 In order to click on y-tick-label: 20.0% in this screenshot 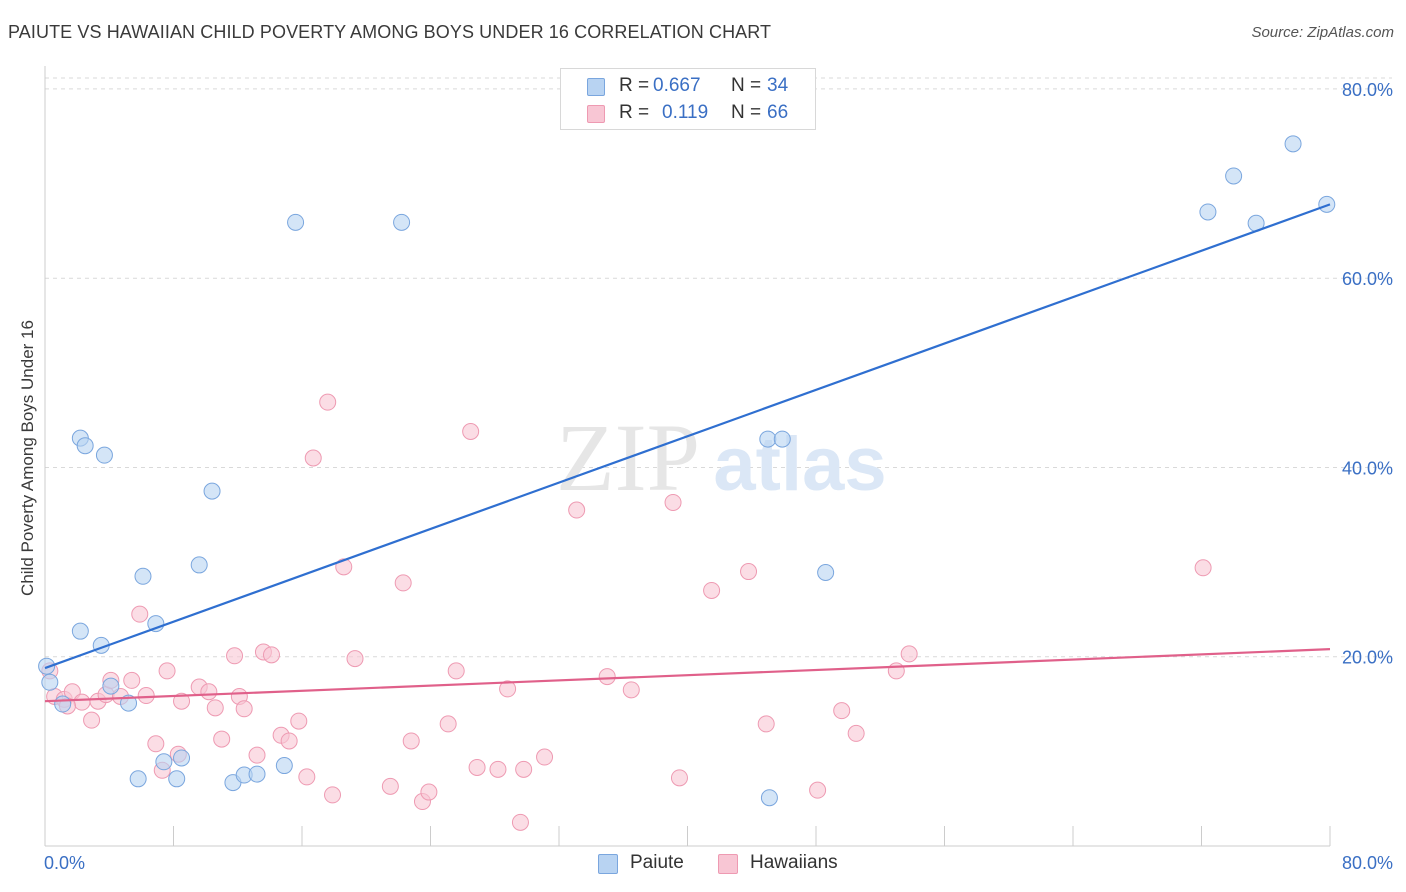, I will do `click(1367, 658)`.